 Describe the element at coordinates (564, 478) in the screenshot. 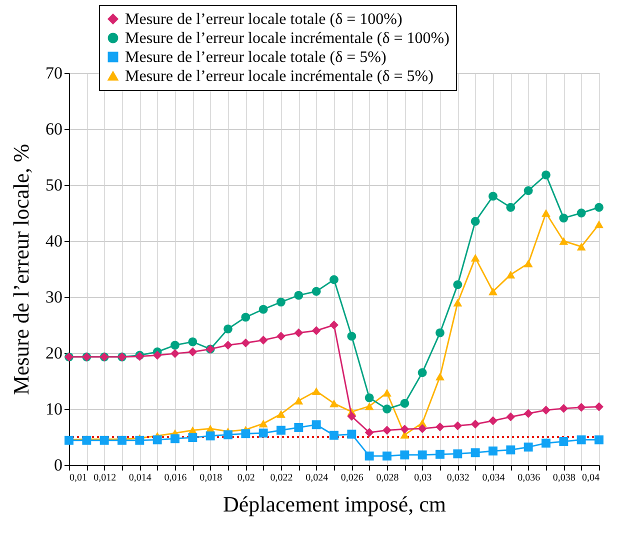

I see `x-tick-label: 0,038` at that location.